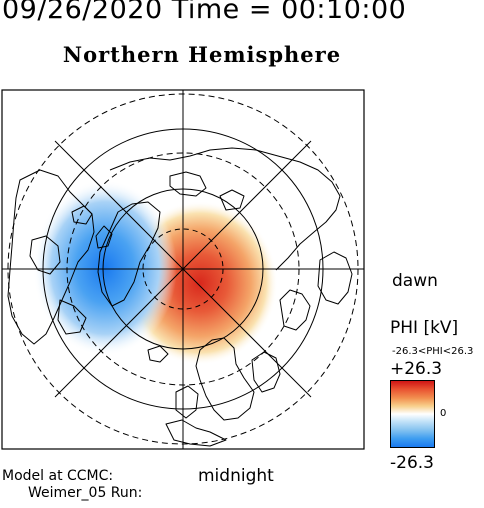 The width and height of the screenshot is (484, 508). What do you see at coordinates (415, 281) in the screenshot?
I see `dawn-label: dawn` at bounding box center [415, 281].